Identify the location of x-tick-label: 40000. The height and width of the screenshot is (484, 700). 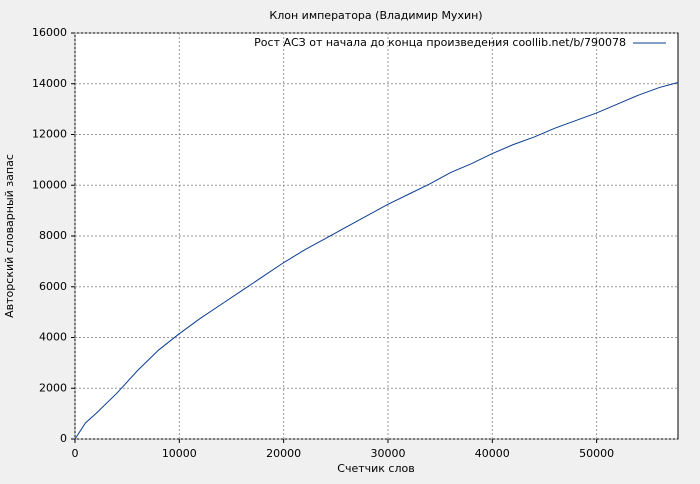
(492, 453).